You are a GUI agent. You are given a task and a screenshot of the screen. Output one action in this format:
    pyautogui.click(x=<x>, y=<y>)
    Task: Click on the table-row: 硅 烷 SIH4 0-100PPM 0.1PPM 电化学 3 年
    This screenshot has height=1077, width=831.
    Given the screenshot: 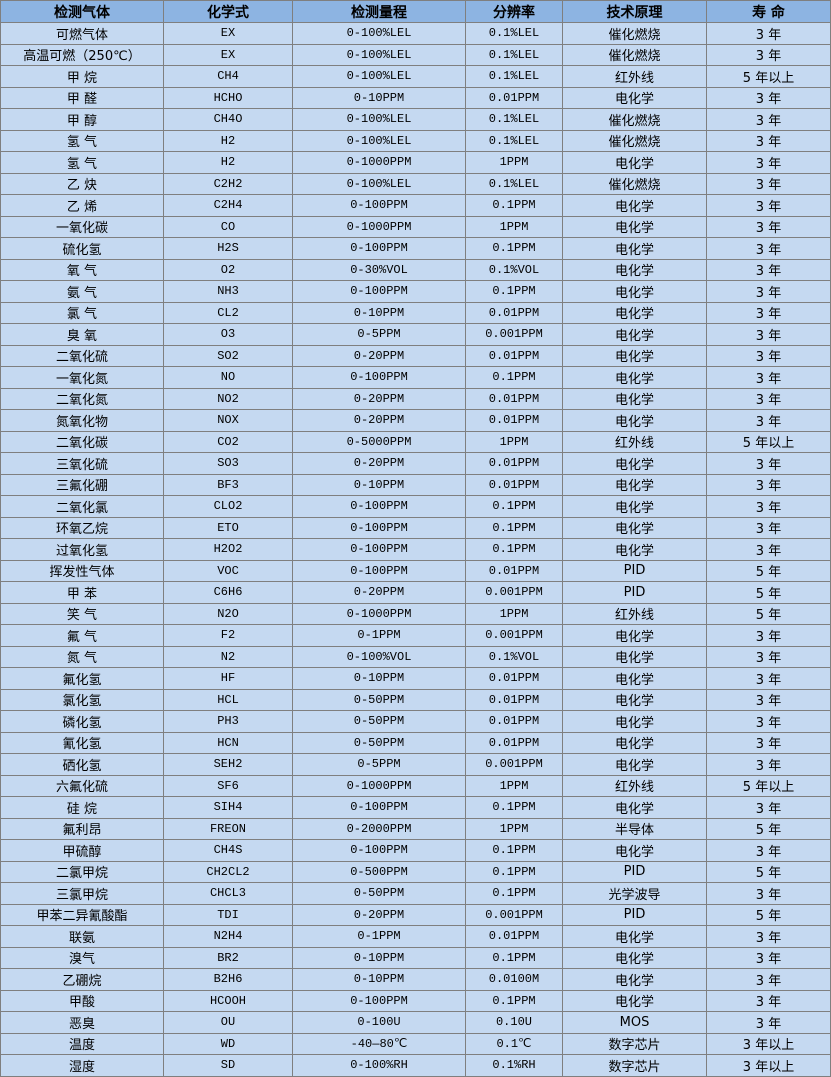 What is the action you would take?
    pyautogui.click(x=415, y=807)
    